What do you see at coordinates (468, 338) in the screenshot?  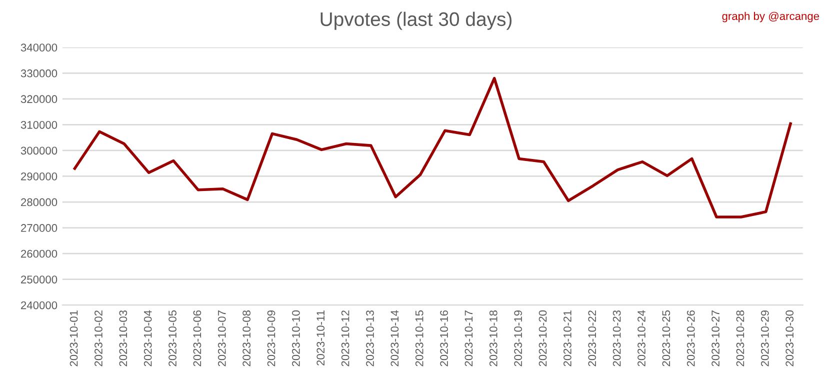 I see `x-tick-label: 2023-10-17` at bounding box center [468, 338].